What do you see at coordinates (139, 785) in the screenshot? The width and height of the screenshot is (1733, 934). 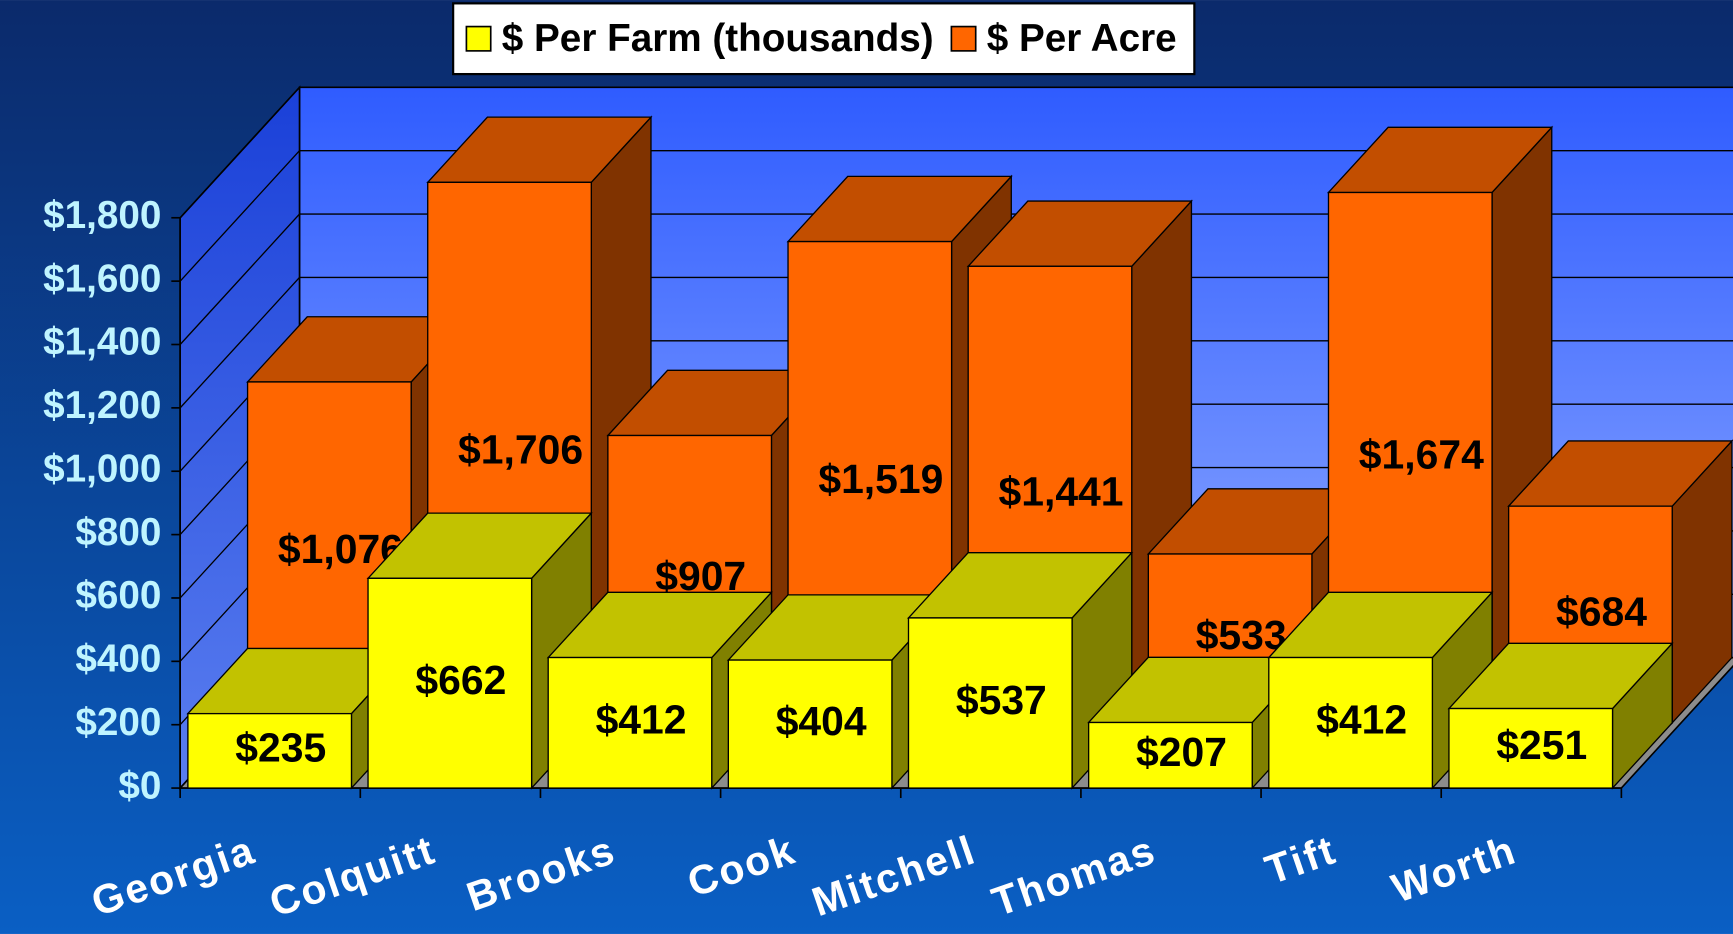 I see `y-tick-label: $0` at bounding box center [139, 785].